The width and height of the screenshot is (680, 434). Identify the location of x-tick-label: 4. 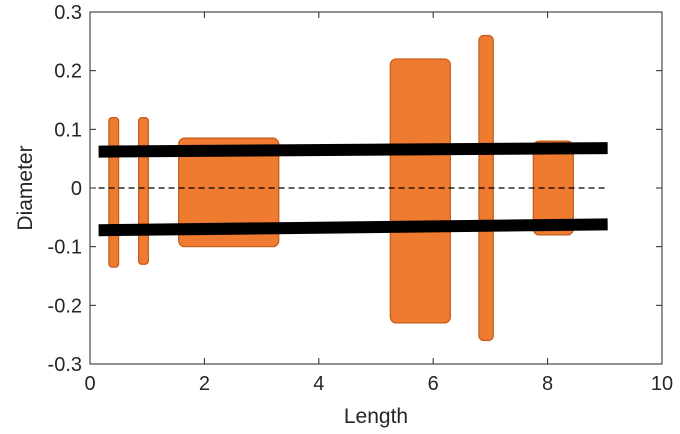
(318, 384).